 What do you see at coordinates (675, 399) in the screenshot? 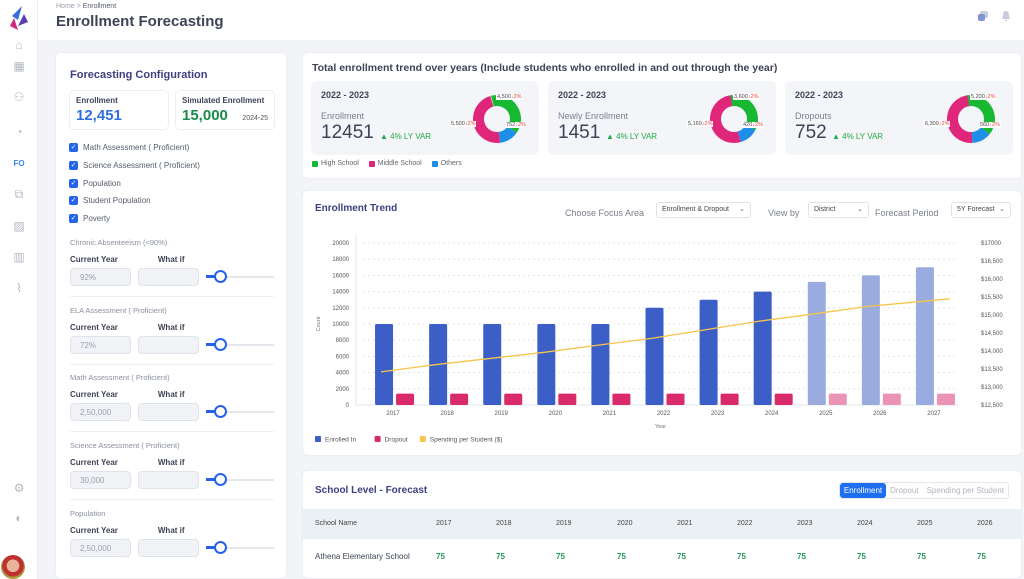
I see `bar-dropout-2022` at bounding box center [675, 399].